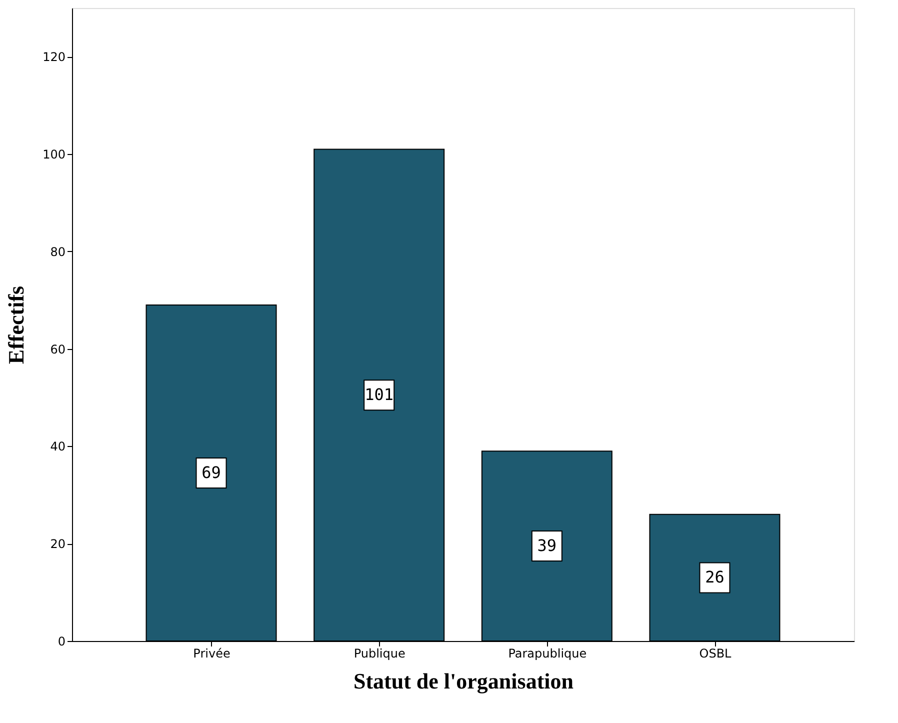  I want to click on y-tick-label: 60, so click(58, 349).